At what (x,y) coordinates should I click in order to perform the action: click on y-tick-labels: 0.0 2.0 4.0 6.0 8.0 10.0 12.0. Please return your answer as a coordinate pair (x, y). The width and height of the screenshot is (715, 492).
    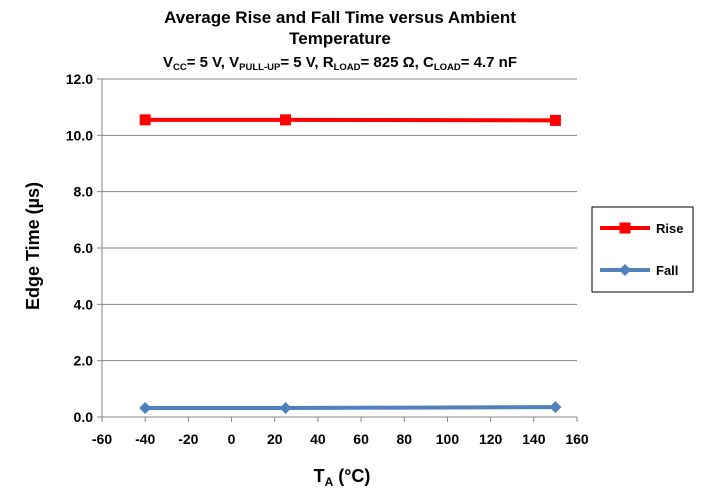
    Looking at the image, I should click on (79, 248).